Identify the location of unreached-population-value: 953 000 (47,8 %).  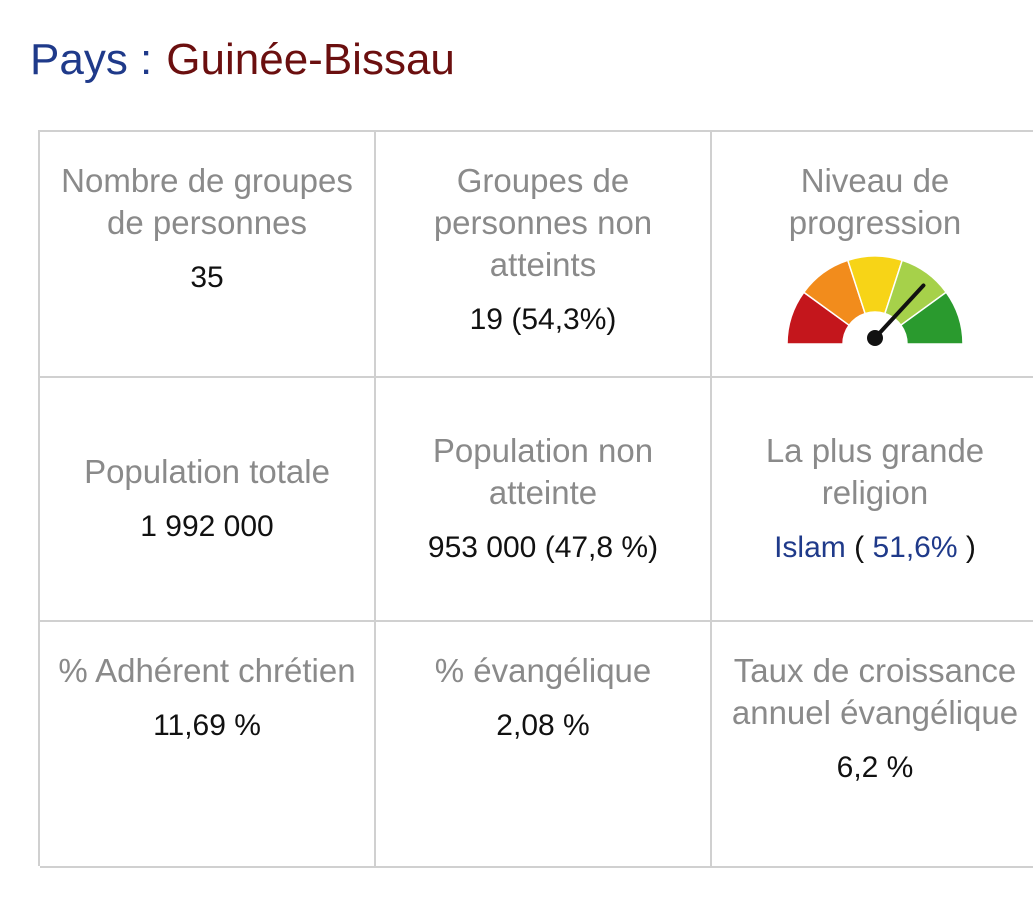
(543, 547).